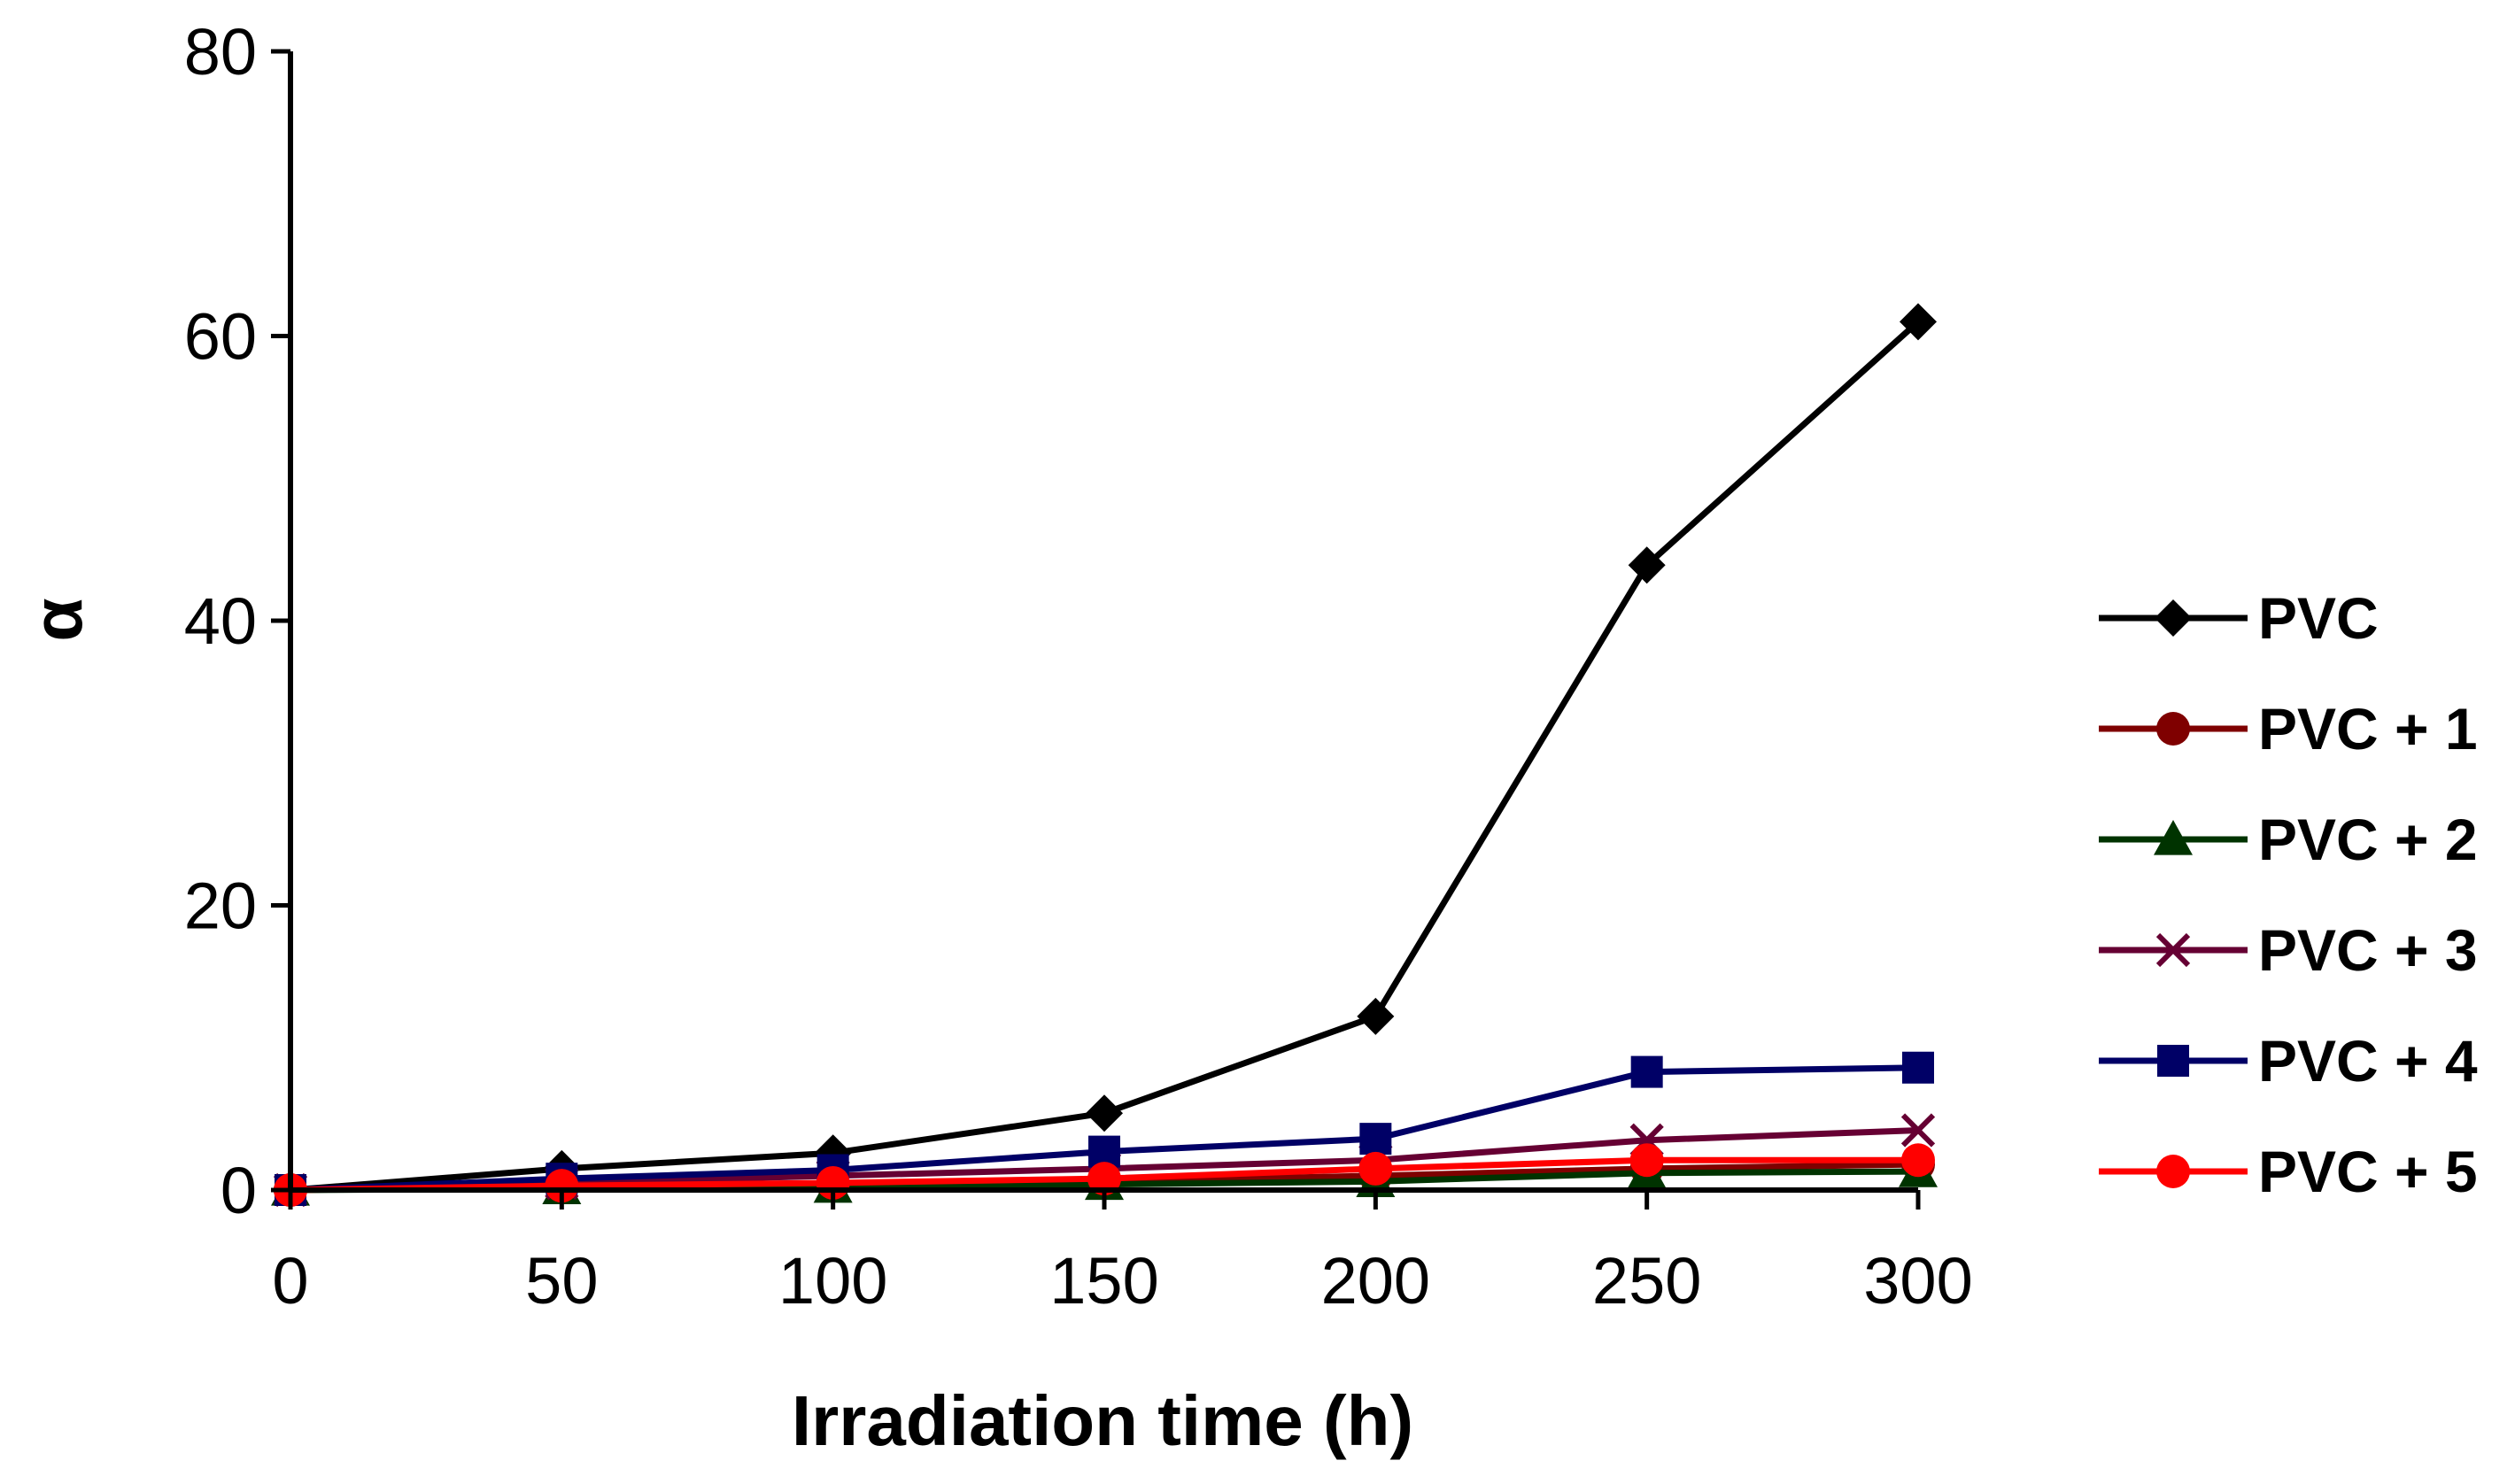 Image resolution: width=2515 pixels, height=1484 pixels. I want to click on legend-item-pvc-1: PVC + 1, so click(2288, 728).